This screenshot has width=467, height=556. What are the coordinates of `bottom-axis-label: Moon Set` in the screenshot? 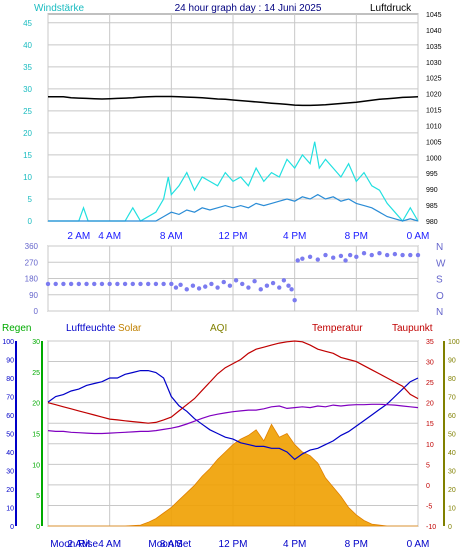 It's located at (169, 544).